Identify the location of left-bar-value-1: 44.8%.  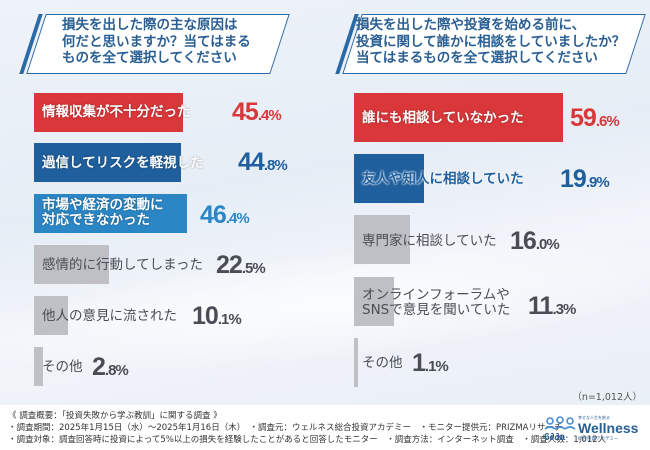
(263, 162).